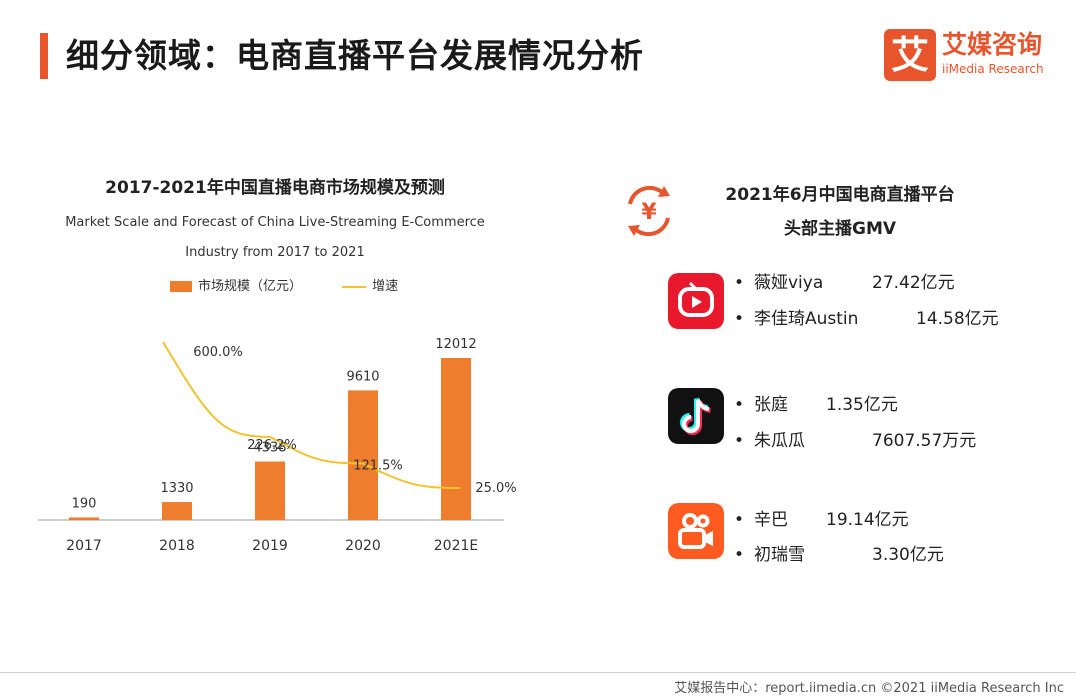 The width and height of the screenshot is (1076, 700). Describe the element at coordinates (495, 488) in the screenshot. I see `growth-label-2021E: 25.0%` at that location.